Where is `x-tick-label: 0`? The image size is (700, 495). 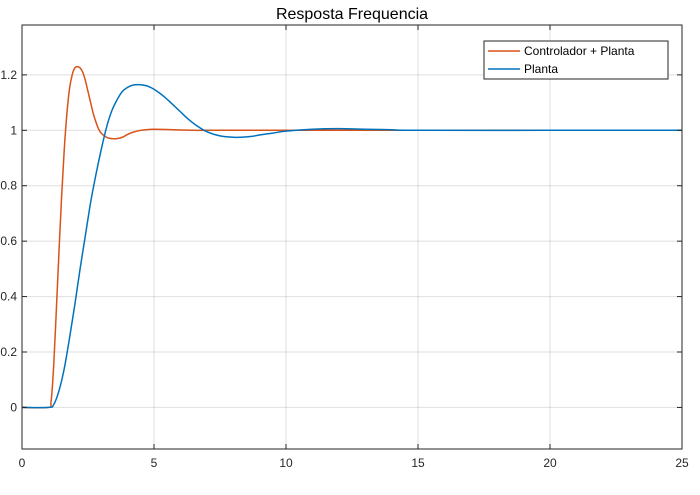
x-tick-label: 0 is located at coordinates (22, 463).